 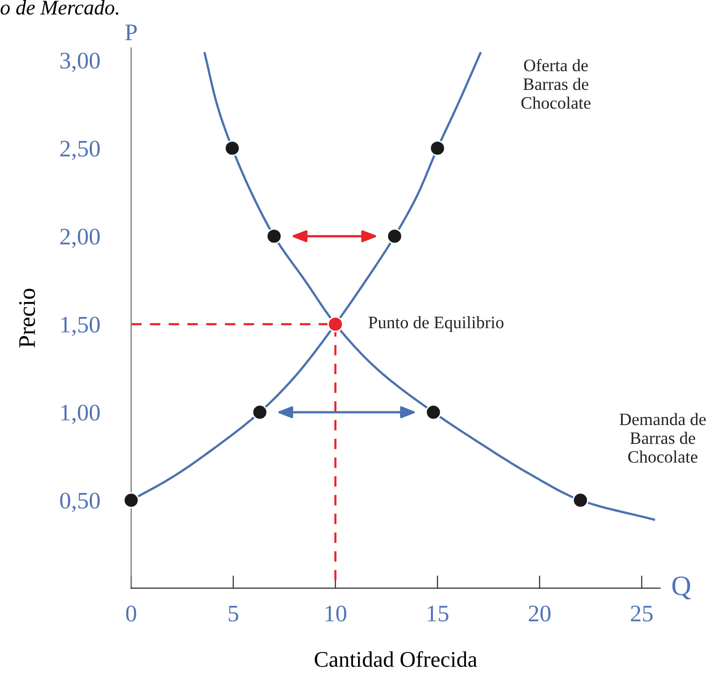 I want to click on x-axis-title: Cantidad Ofrecida, so click(x=396, y=659).